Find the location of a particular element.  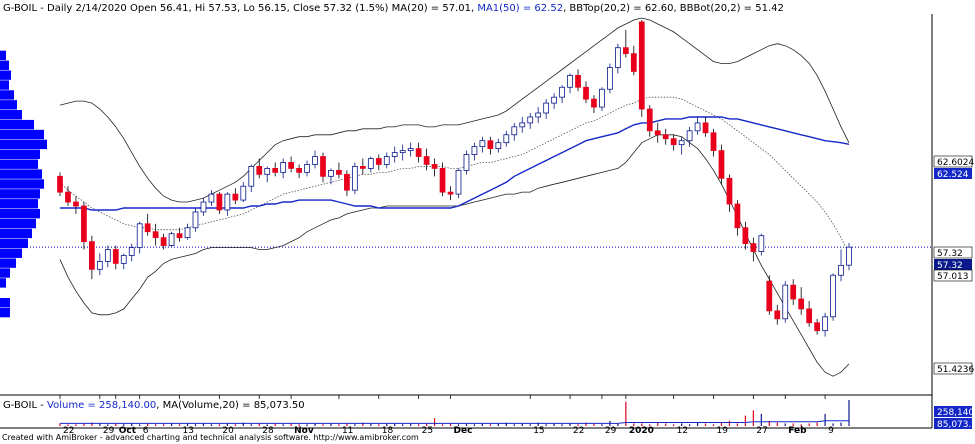

volma-label-box is located at coordinates (953, 423).